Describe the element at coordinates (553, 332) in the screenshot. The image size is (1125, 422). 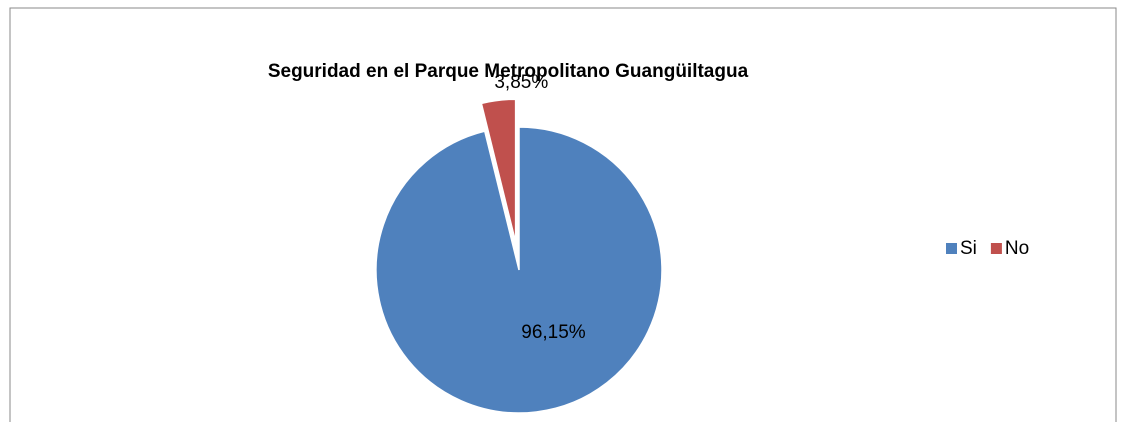
I see `data-label: 96,15%` at that location.